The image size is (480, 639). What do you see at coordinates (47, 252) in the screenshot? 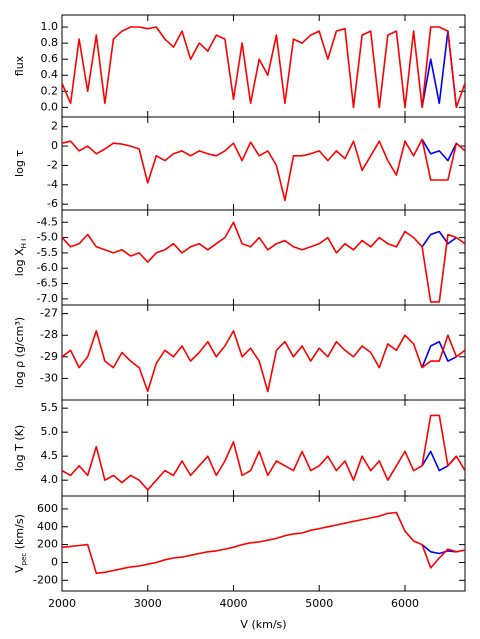
I see `y-tick-label: -5.5` at bounding box center [47, 252].